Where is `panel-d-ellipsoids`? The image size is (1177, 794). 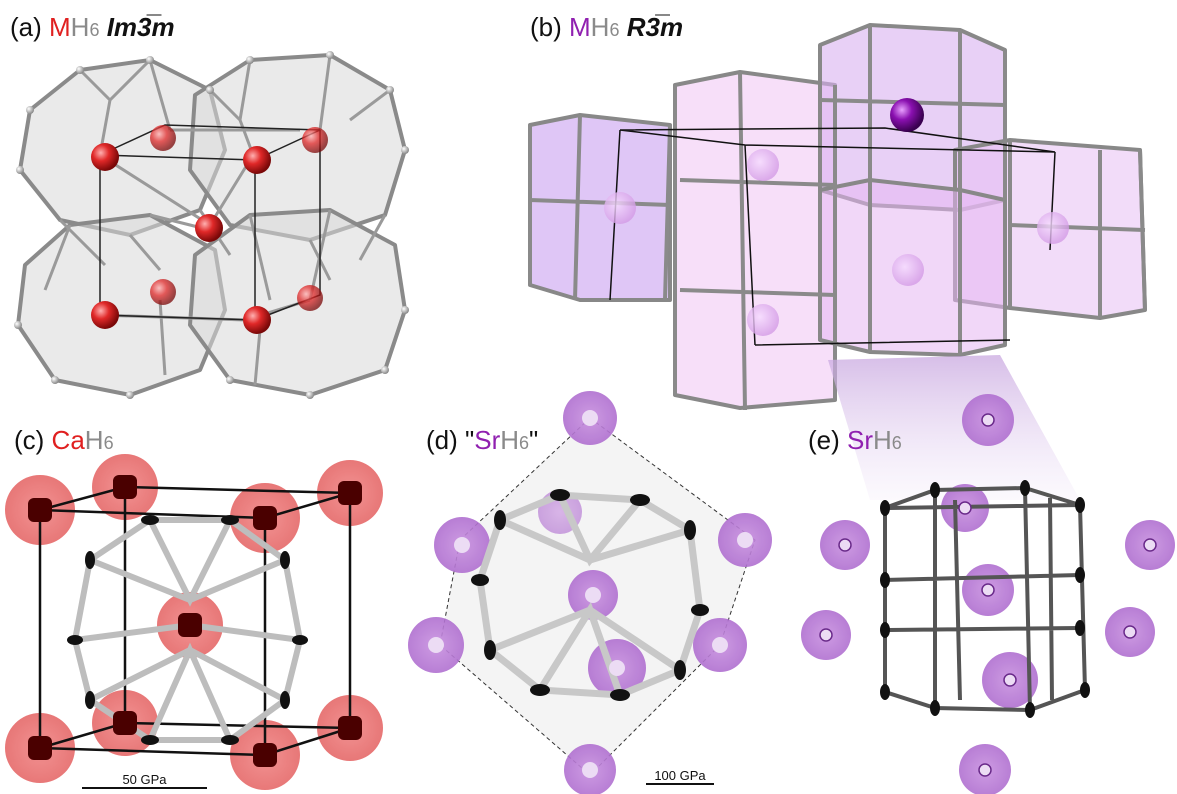 panel-d-ellipsoids is located at coordinates (590, 595).